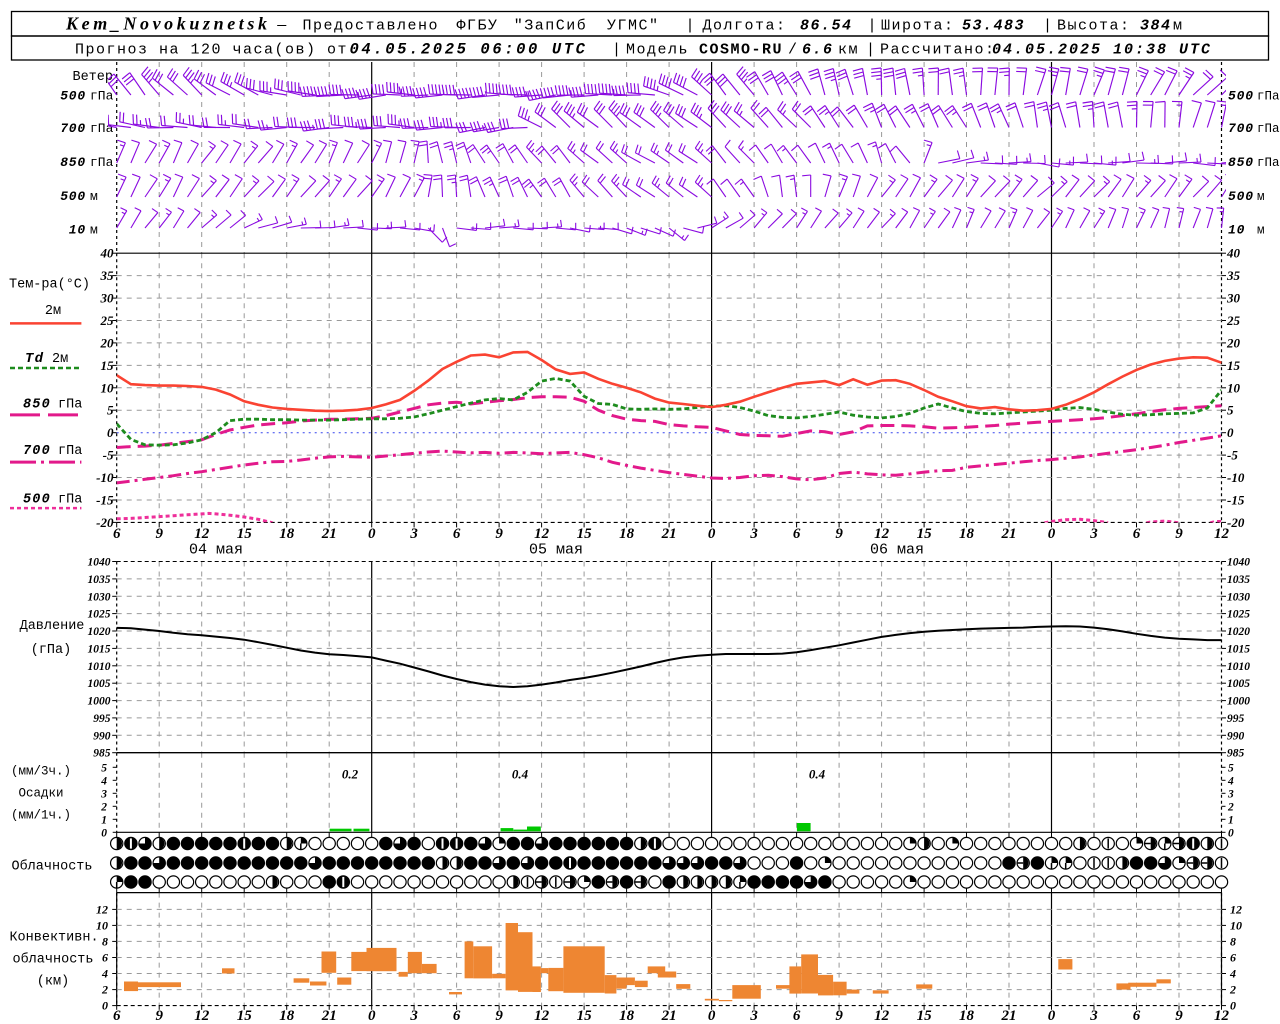 The width and height of the screenshot is (1280, 1024). I want to click on svg-text: 1, so click(1231, 820).